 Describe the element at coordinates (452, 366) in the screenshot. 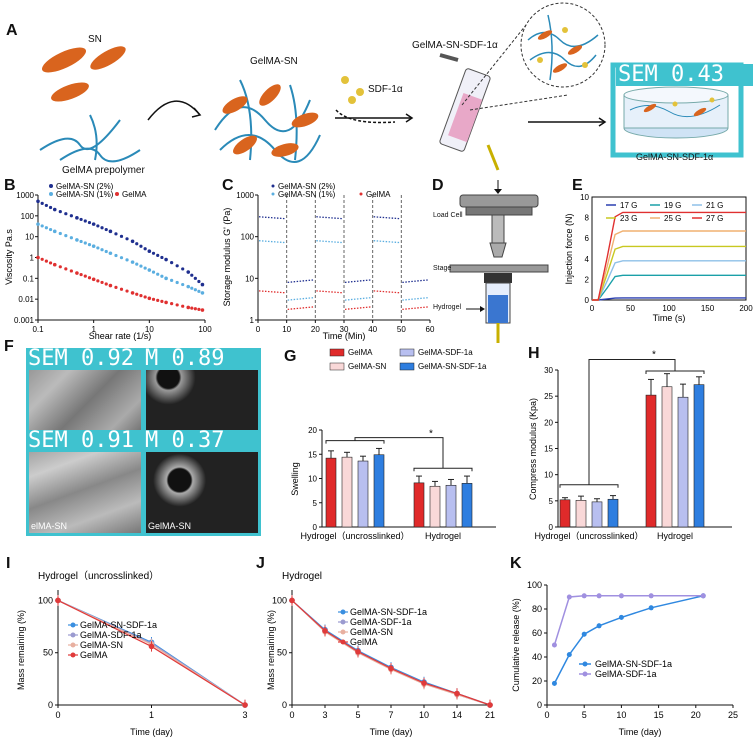

I see `legend-label: GelMA-SN-SDF-1a` at that location.